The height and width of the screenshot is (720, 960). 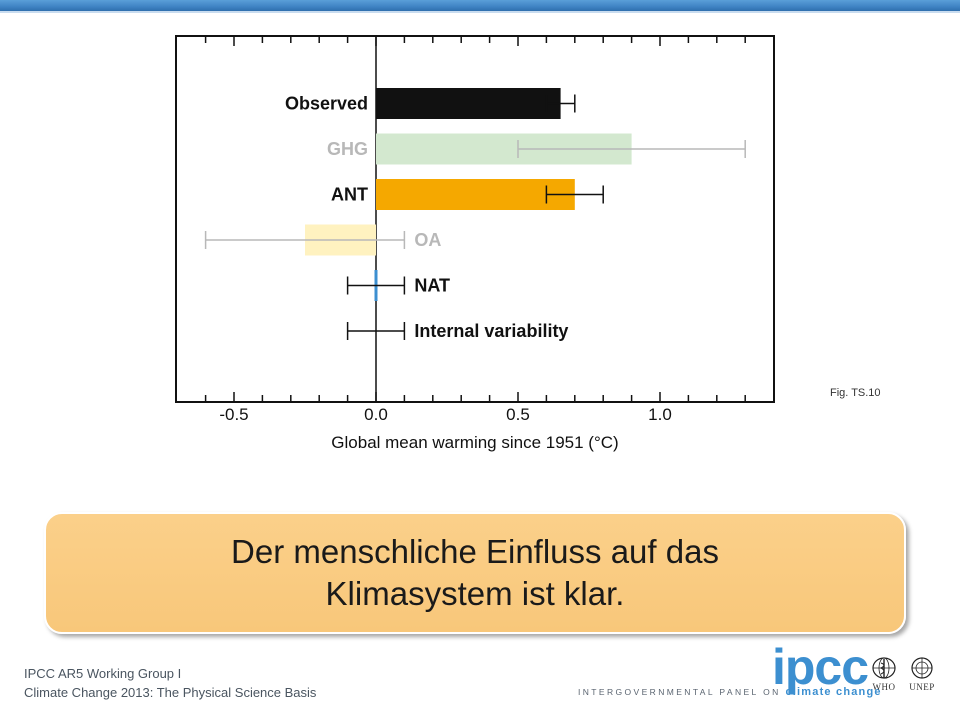 I want to click on unep-name: UNEP, so click(x=922, y=687).